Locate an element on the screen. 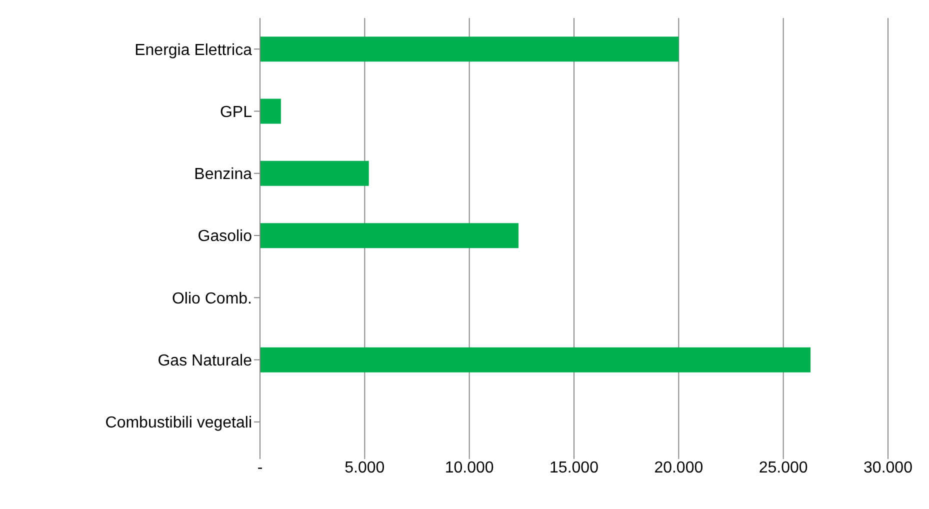 Image resolution: width=929 pixels, height=509 pixels. y-tick-label: Combustibili vegetali is located at coordinates (178, 423).